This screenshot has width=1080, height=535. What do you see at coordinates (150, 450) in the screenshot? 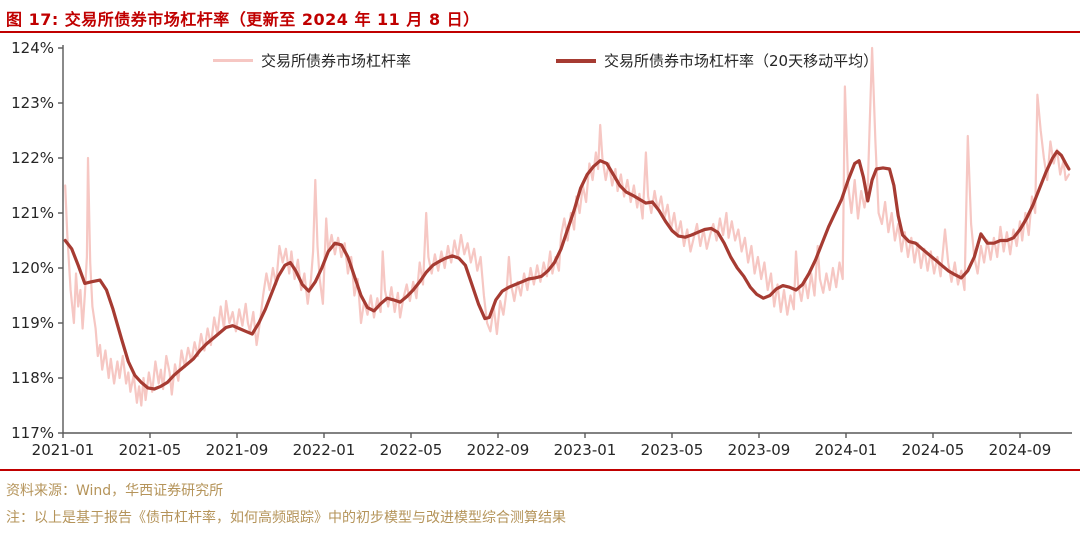
I see `x-tick-label: 2021-05` at bounding box center [150, 450].